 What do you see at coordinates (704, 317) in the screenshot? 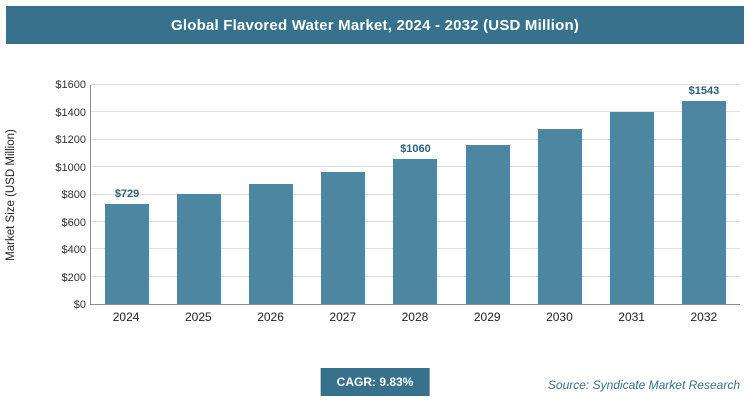
I see `x-tick-label: 2032` at bounding box center [704, 317].